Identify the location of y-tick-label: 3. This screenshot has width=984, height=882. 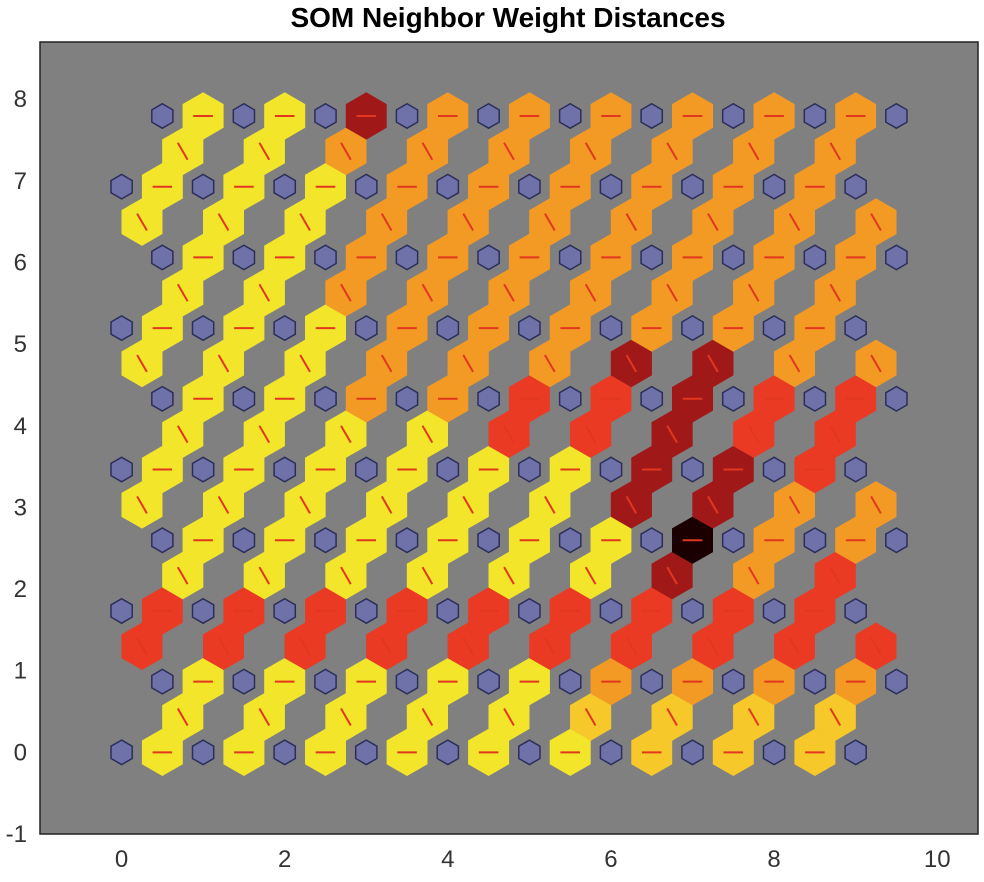
(20, 507).